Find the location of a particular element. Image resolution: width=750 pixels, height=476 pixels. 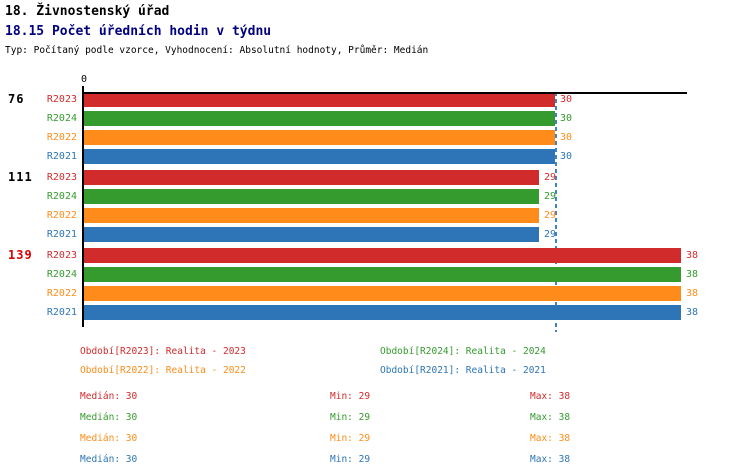

bar-row: R2022 29 is located at coordinates (375, 215).